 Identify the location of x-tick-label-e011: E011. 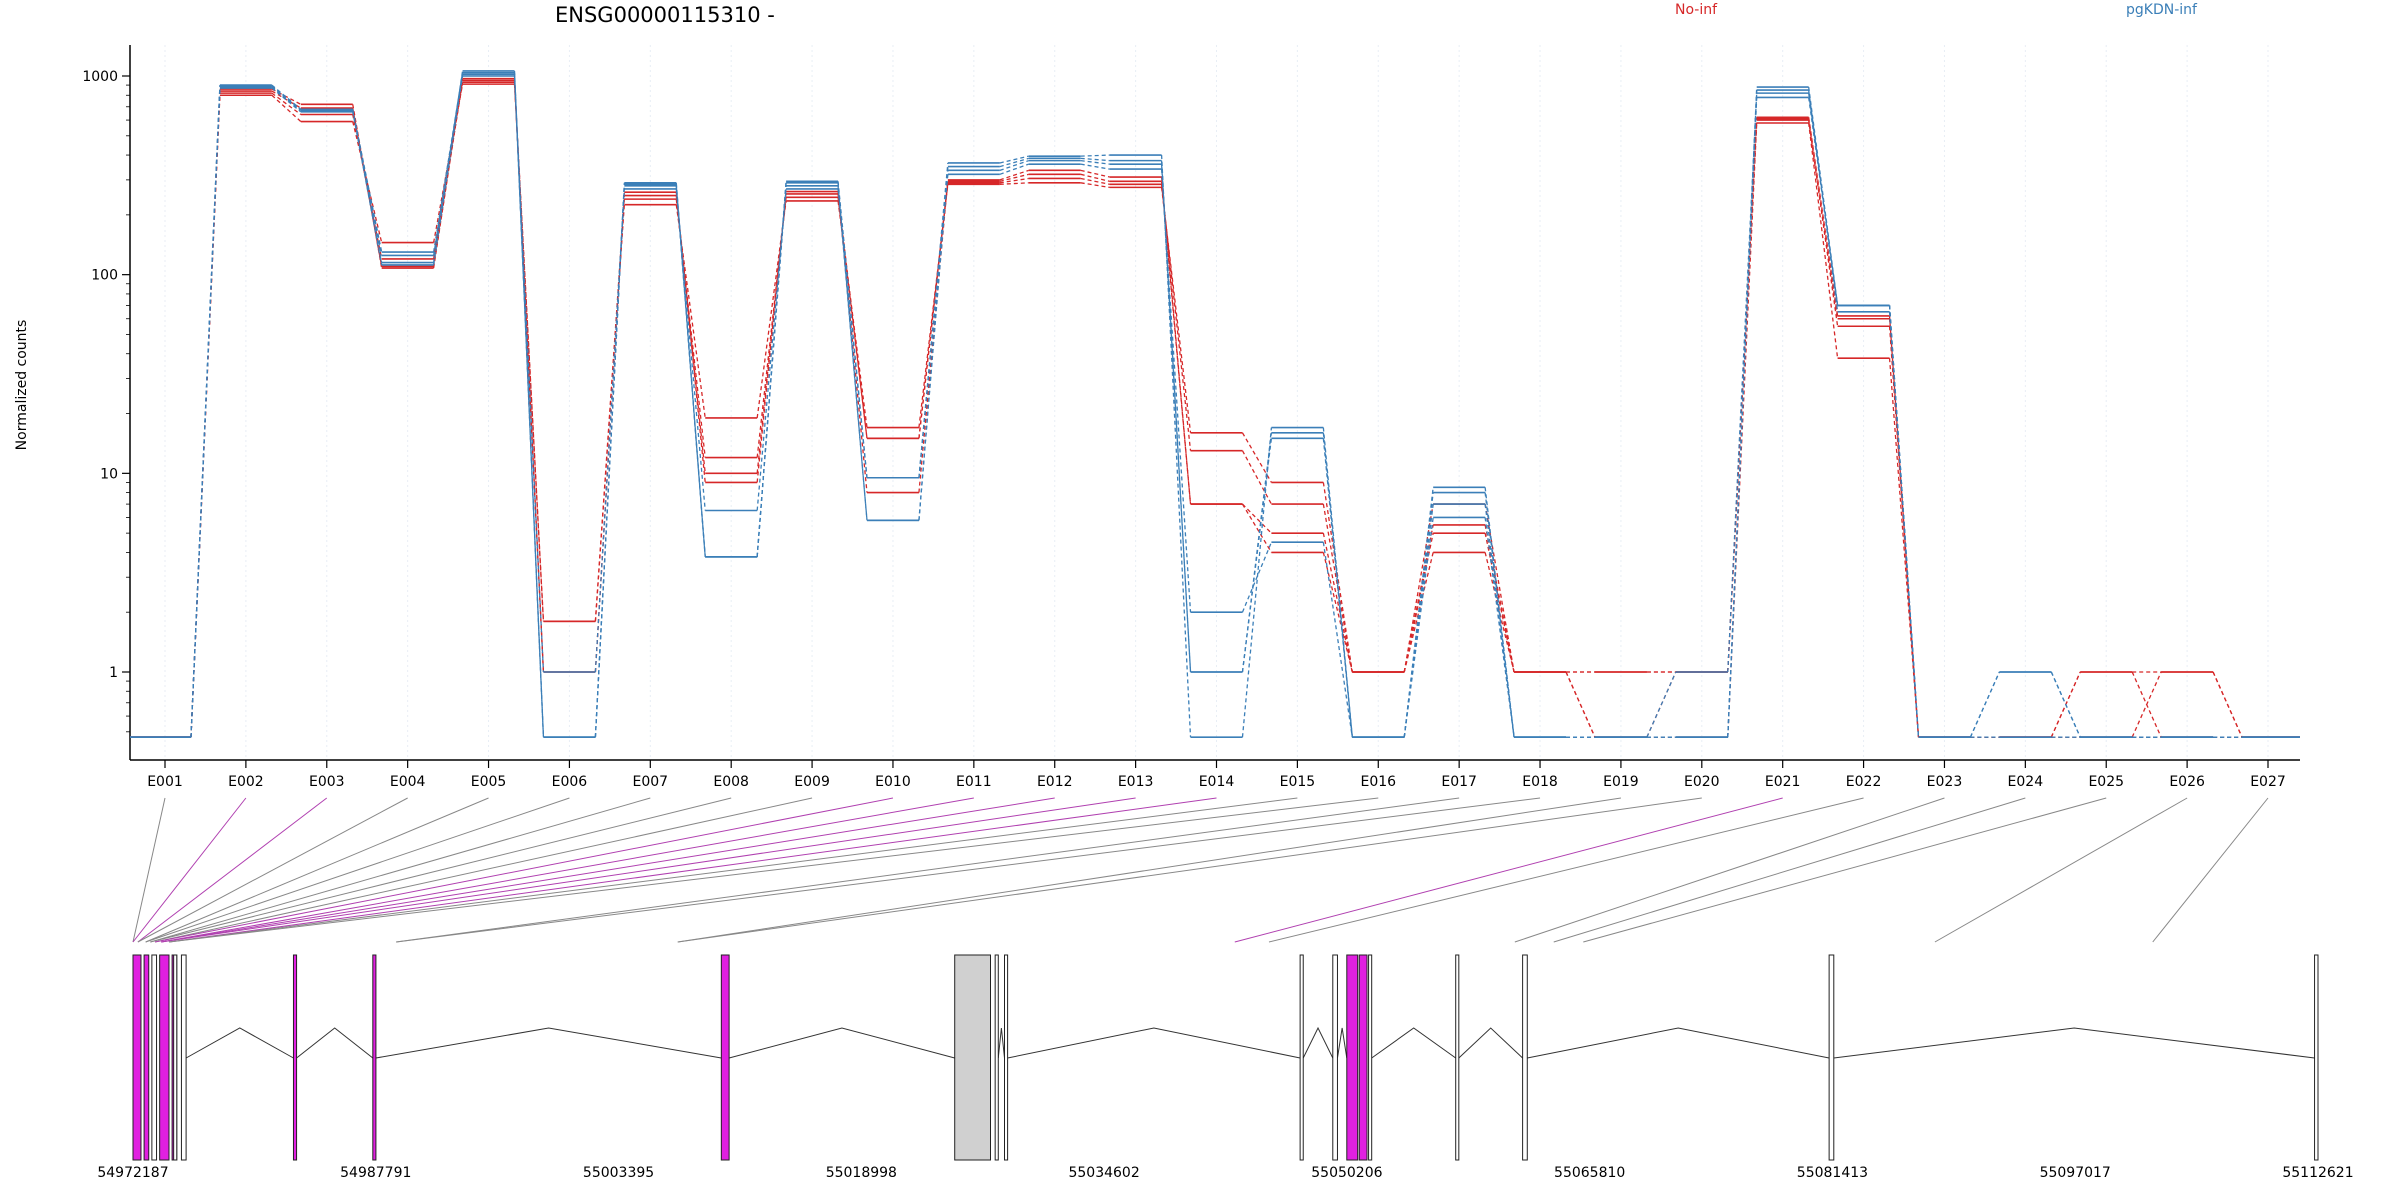
(974, 782).